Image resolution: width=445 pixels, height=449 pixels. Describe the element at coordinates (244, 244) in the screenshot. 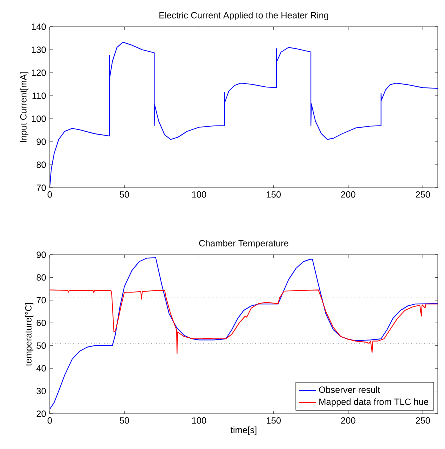

I see `chart-title: Chamber Temperature` at that location.